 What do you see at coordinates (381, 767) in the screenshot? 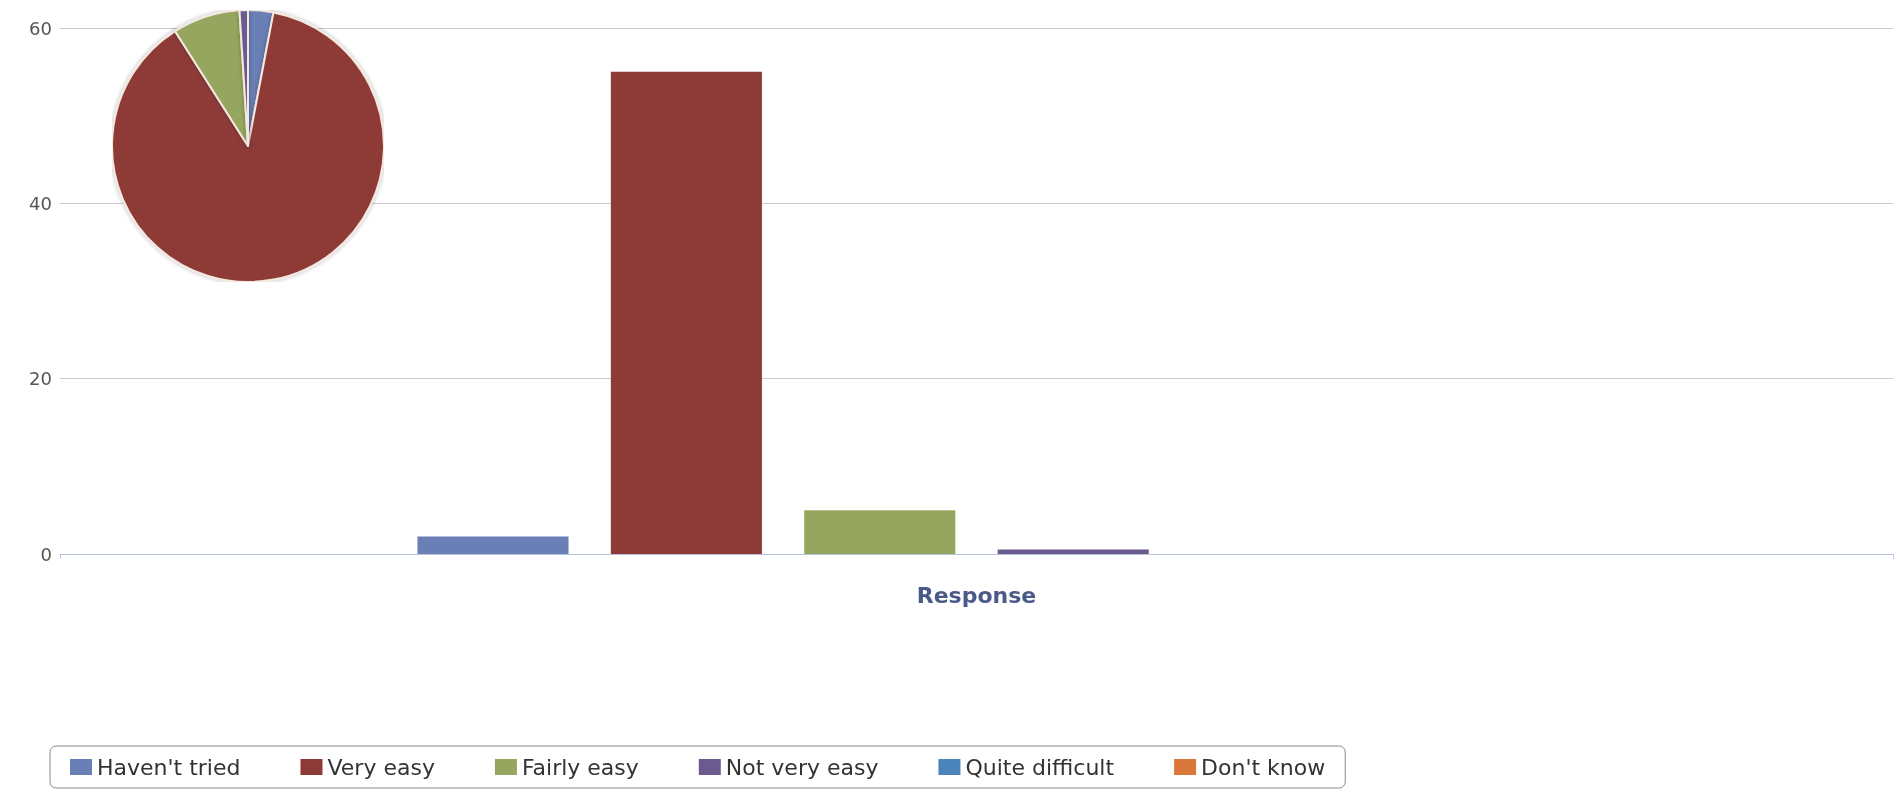
I see `legend-label: Very easy` at bounding box center [381, 767].